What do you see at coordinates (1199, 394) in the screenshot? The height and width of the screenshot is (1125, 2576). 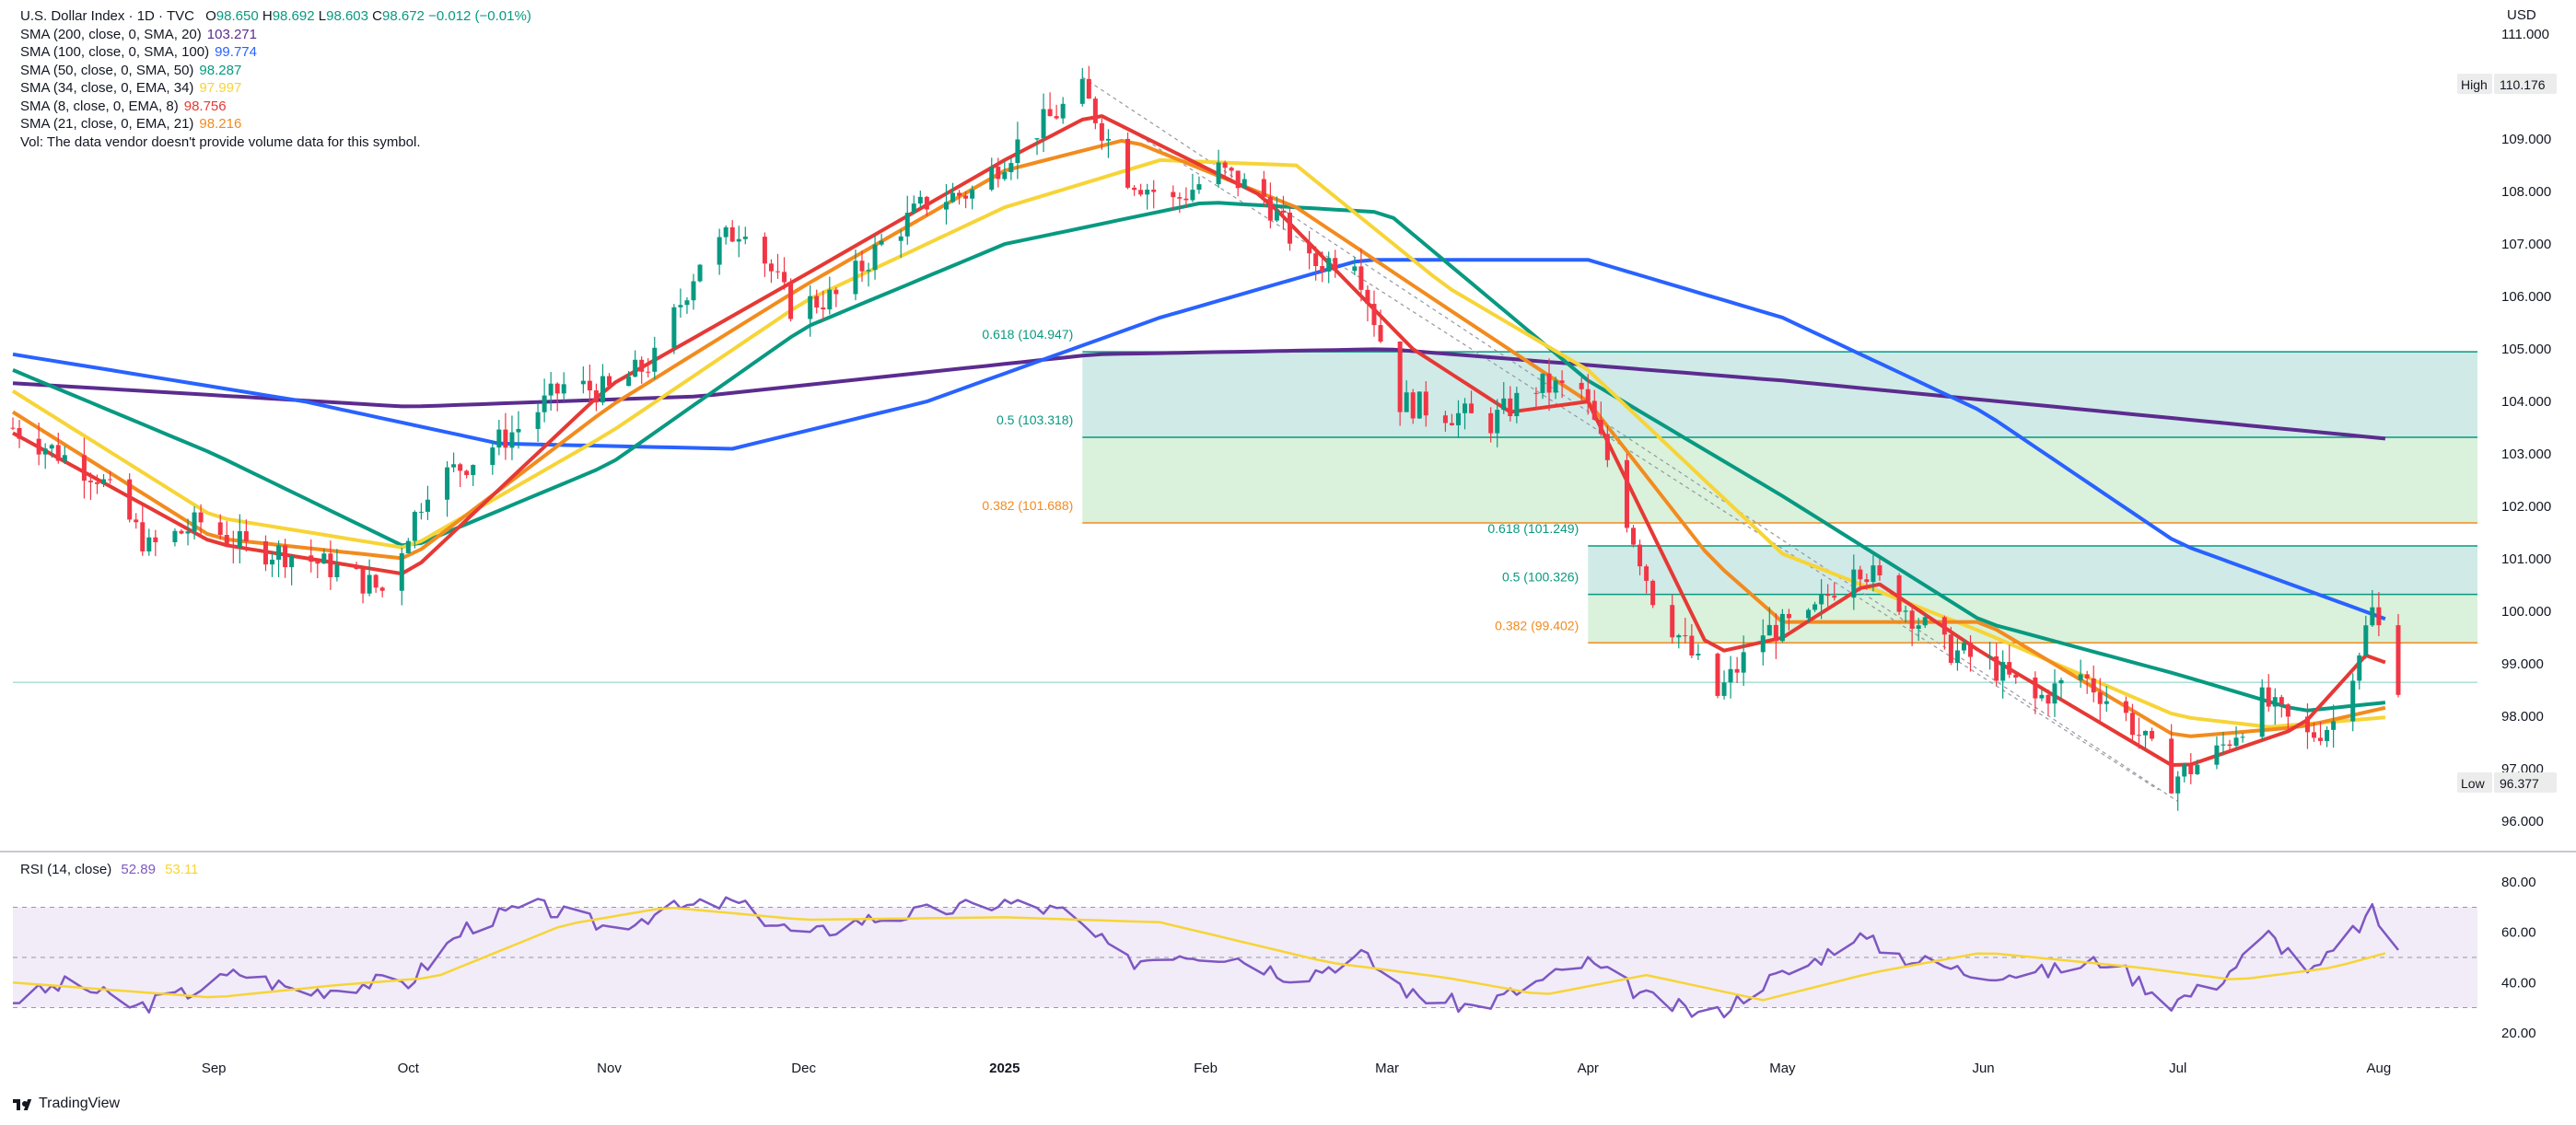 I see `sma-200-line` at bounding box center [1199, 394].